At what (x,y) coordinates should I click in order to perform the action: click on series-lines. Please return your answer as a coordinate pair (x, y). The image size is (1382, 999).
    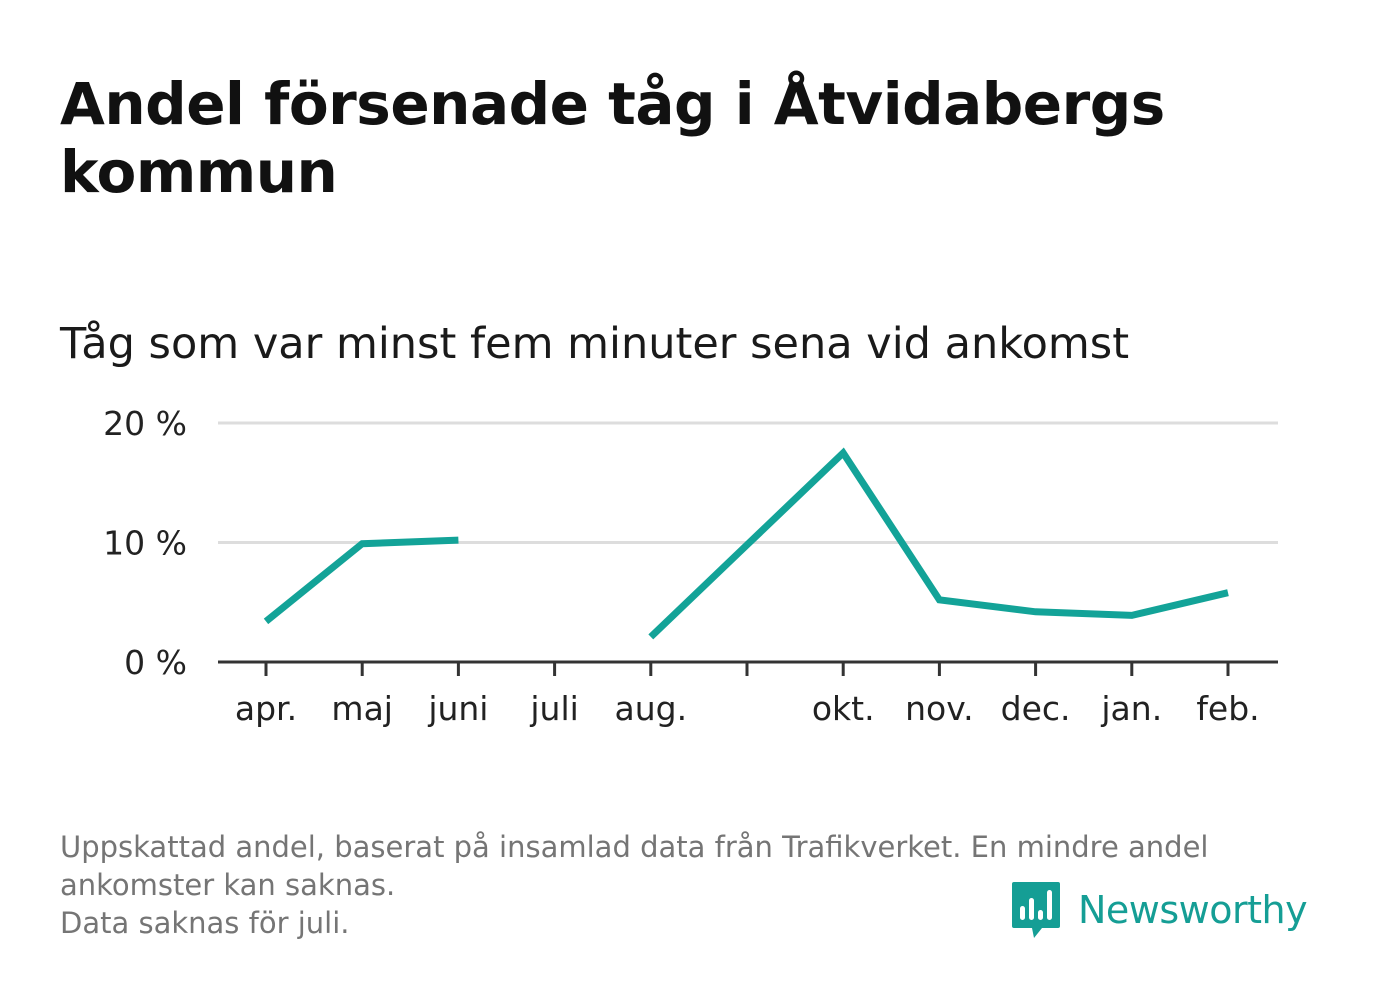
    Looking at the image, I should click on (747, 543).